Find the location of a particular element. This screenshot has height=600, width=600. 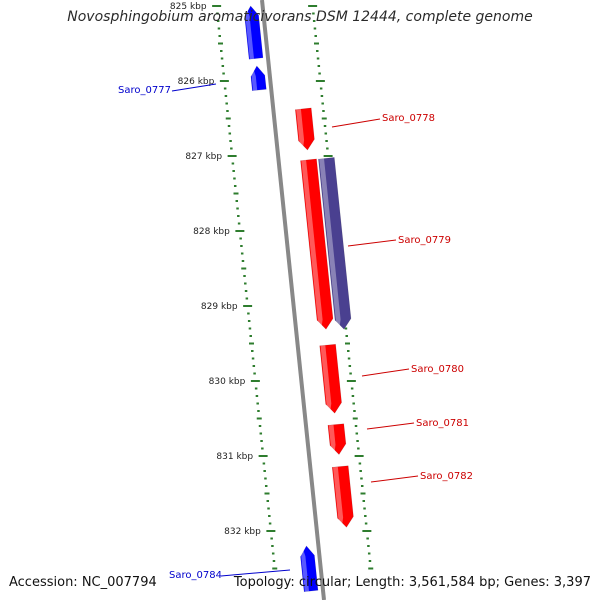

kbp-tick-label: 832 kbp is located at coordinates (242, 532).